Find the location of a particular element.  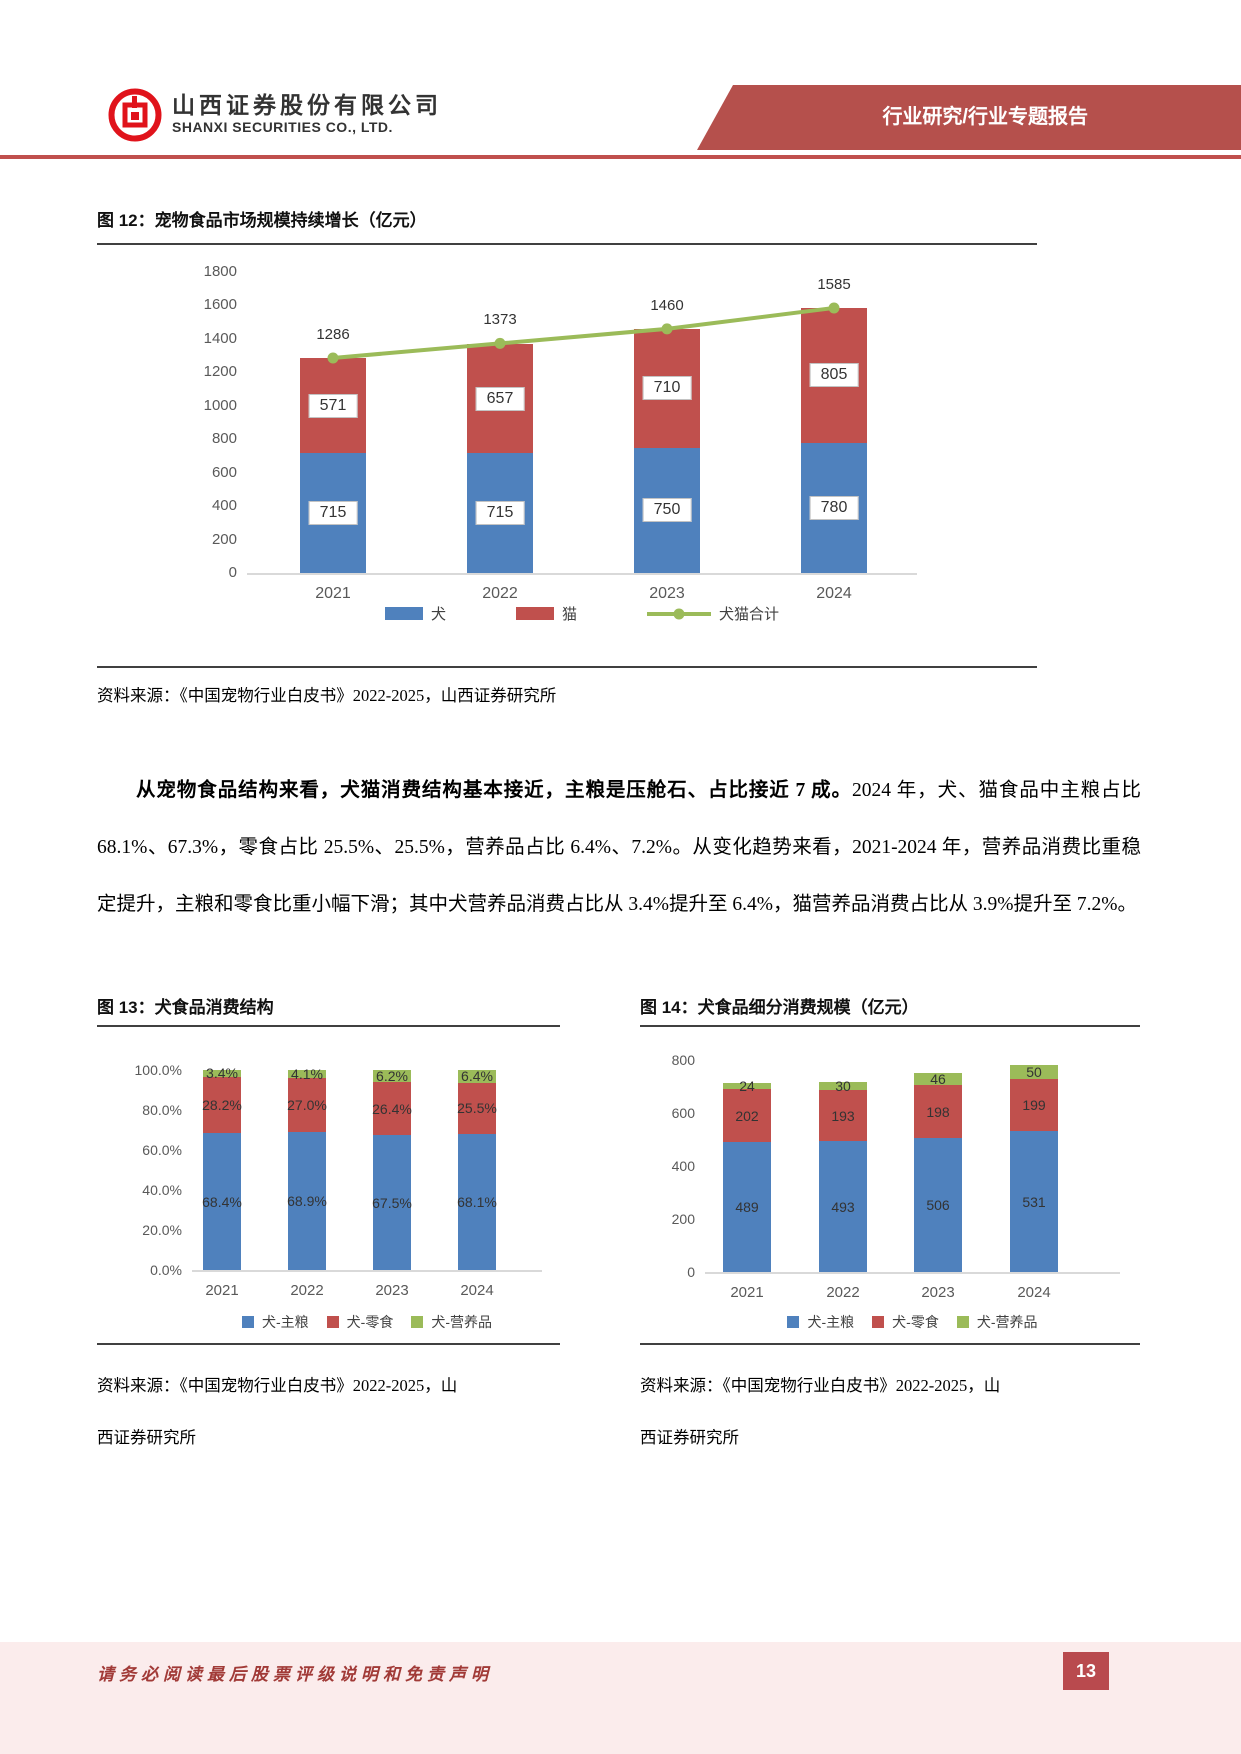

legend-label: 犬 is located at coordinates (438, 614).